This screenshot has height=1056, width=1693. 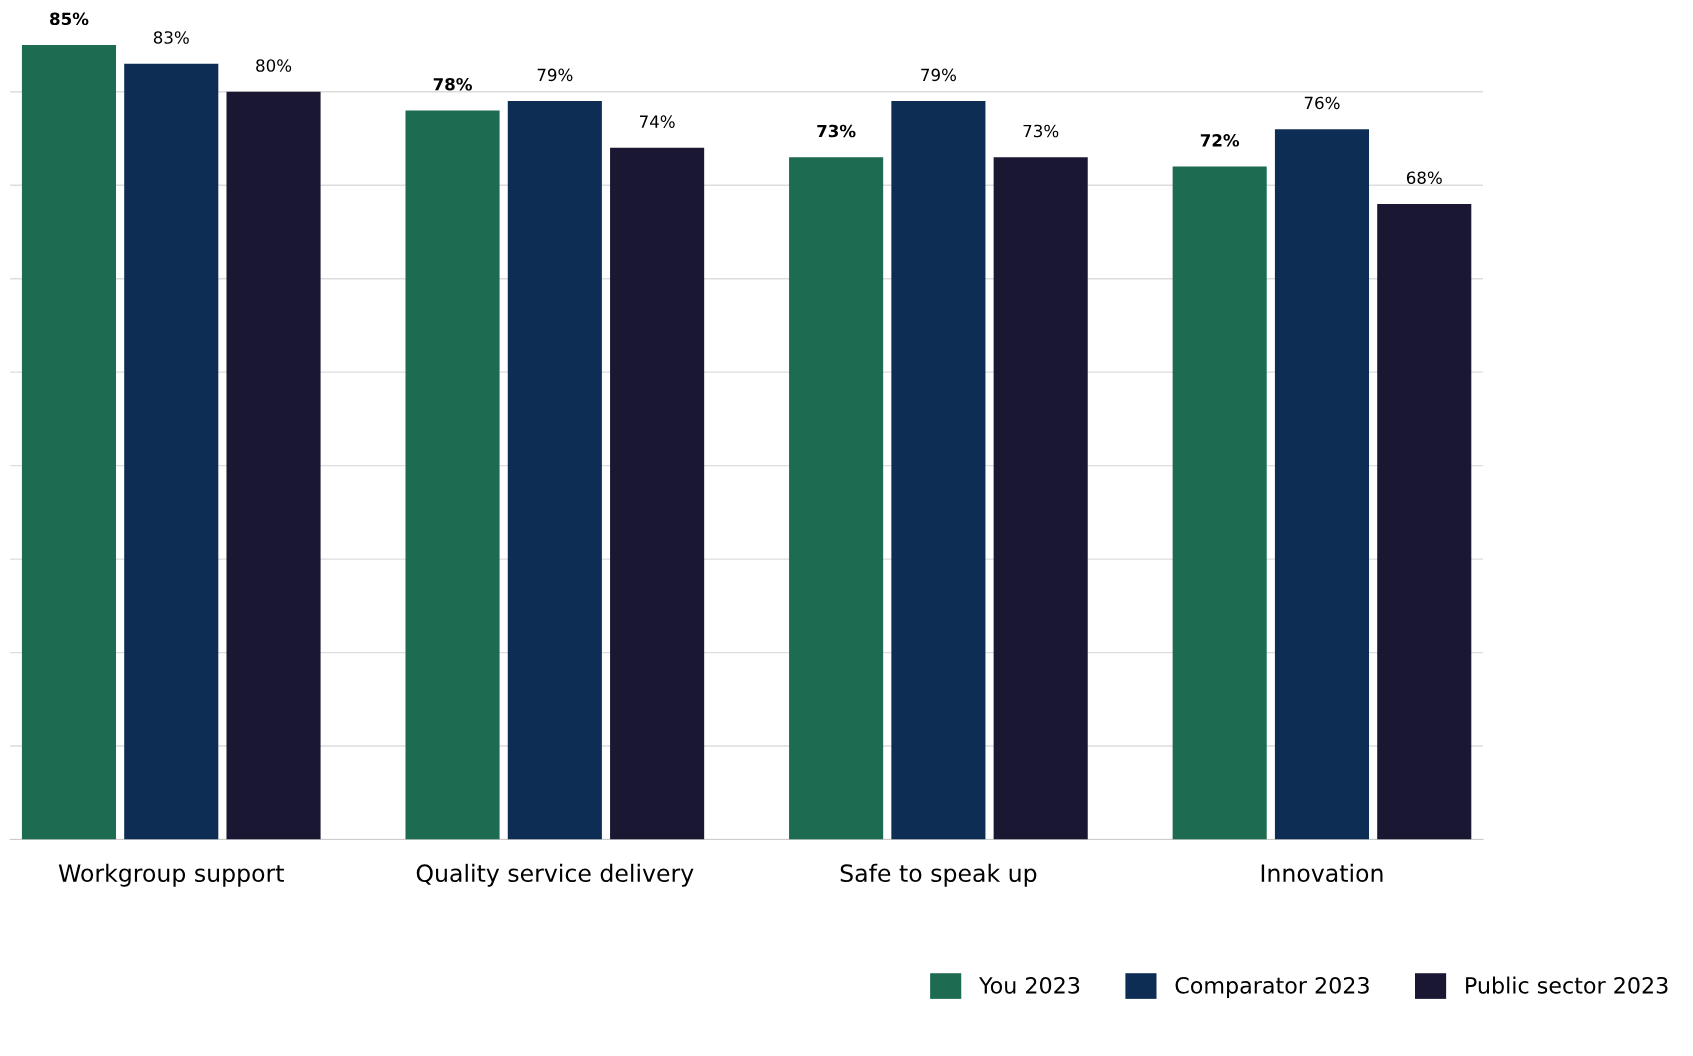 I want to click on x-tick-label: Innovation, so click(x=1322, y=873).